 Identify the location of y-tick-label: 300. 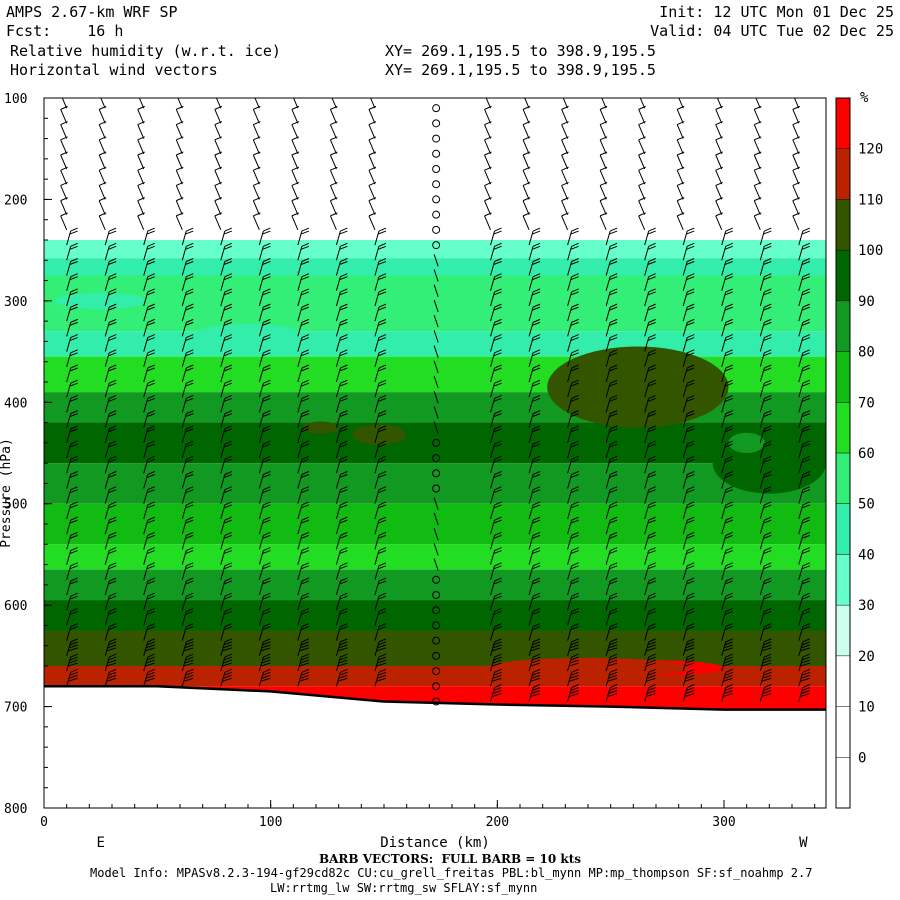
(15, 302).